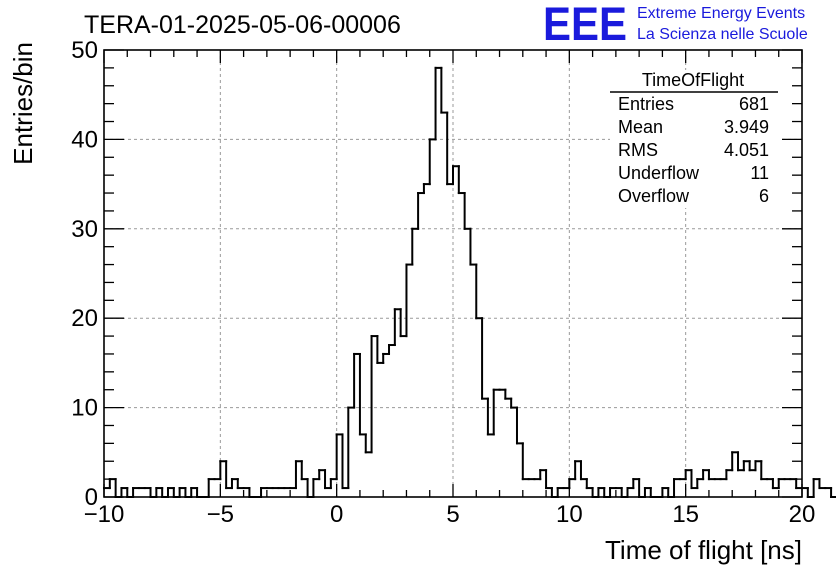  What do you see at coordinates (746, 150) in the screenshot?
I see `stats-row-value: 4.051` at bounding box center [746, 150].